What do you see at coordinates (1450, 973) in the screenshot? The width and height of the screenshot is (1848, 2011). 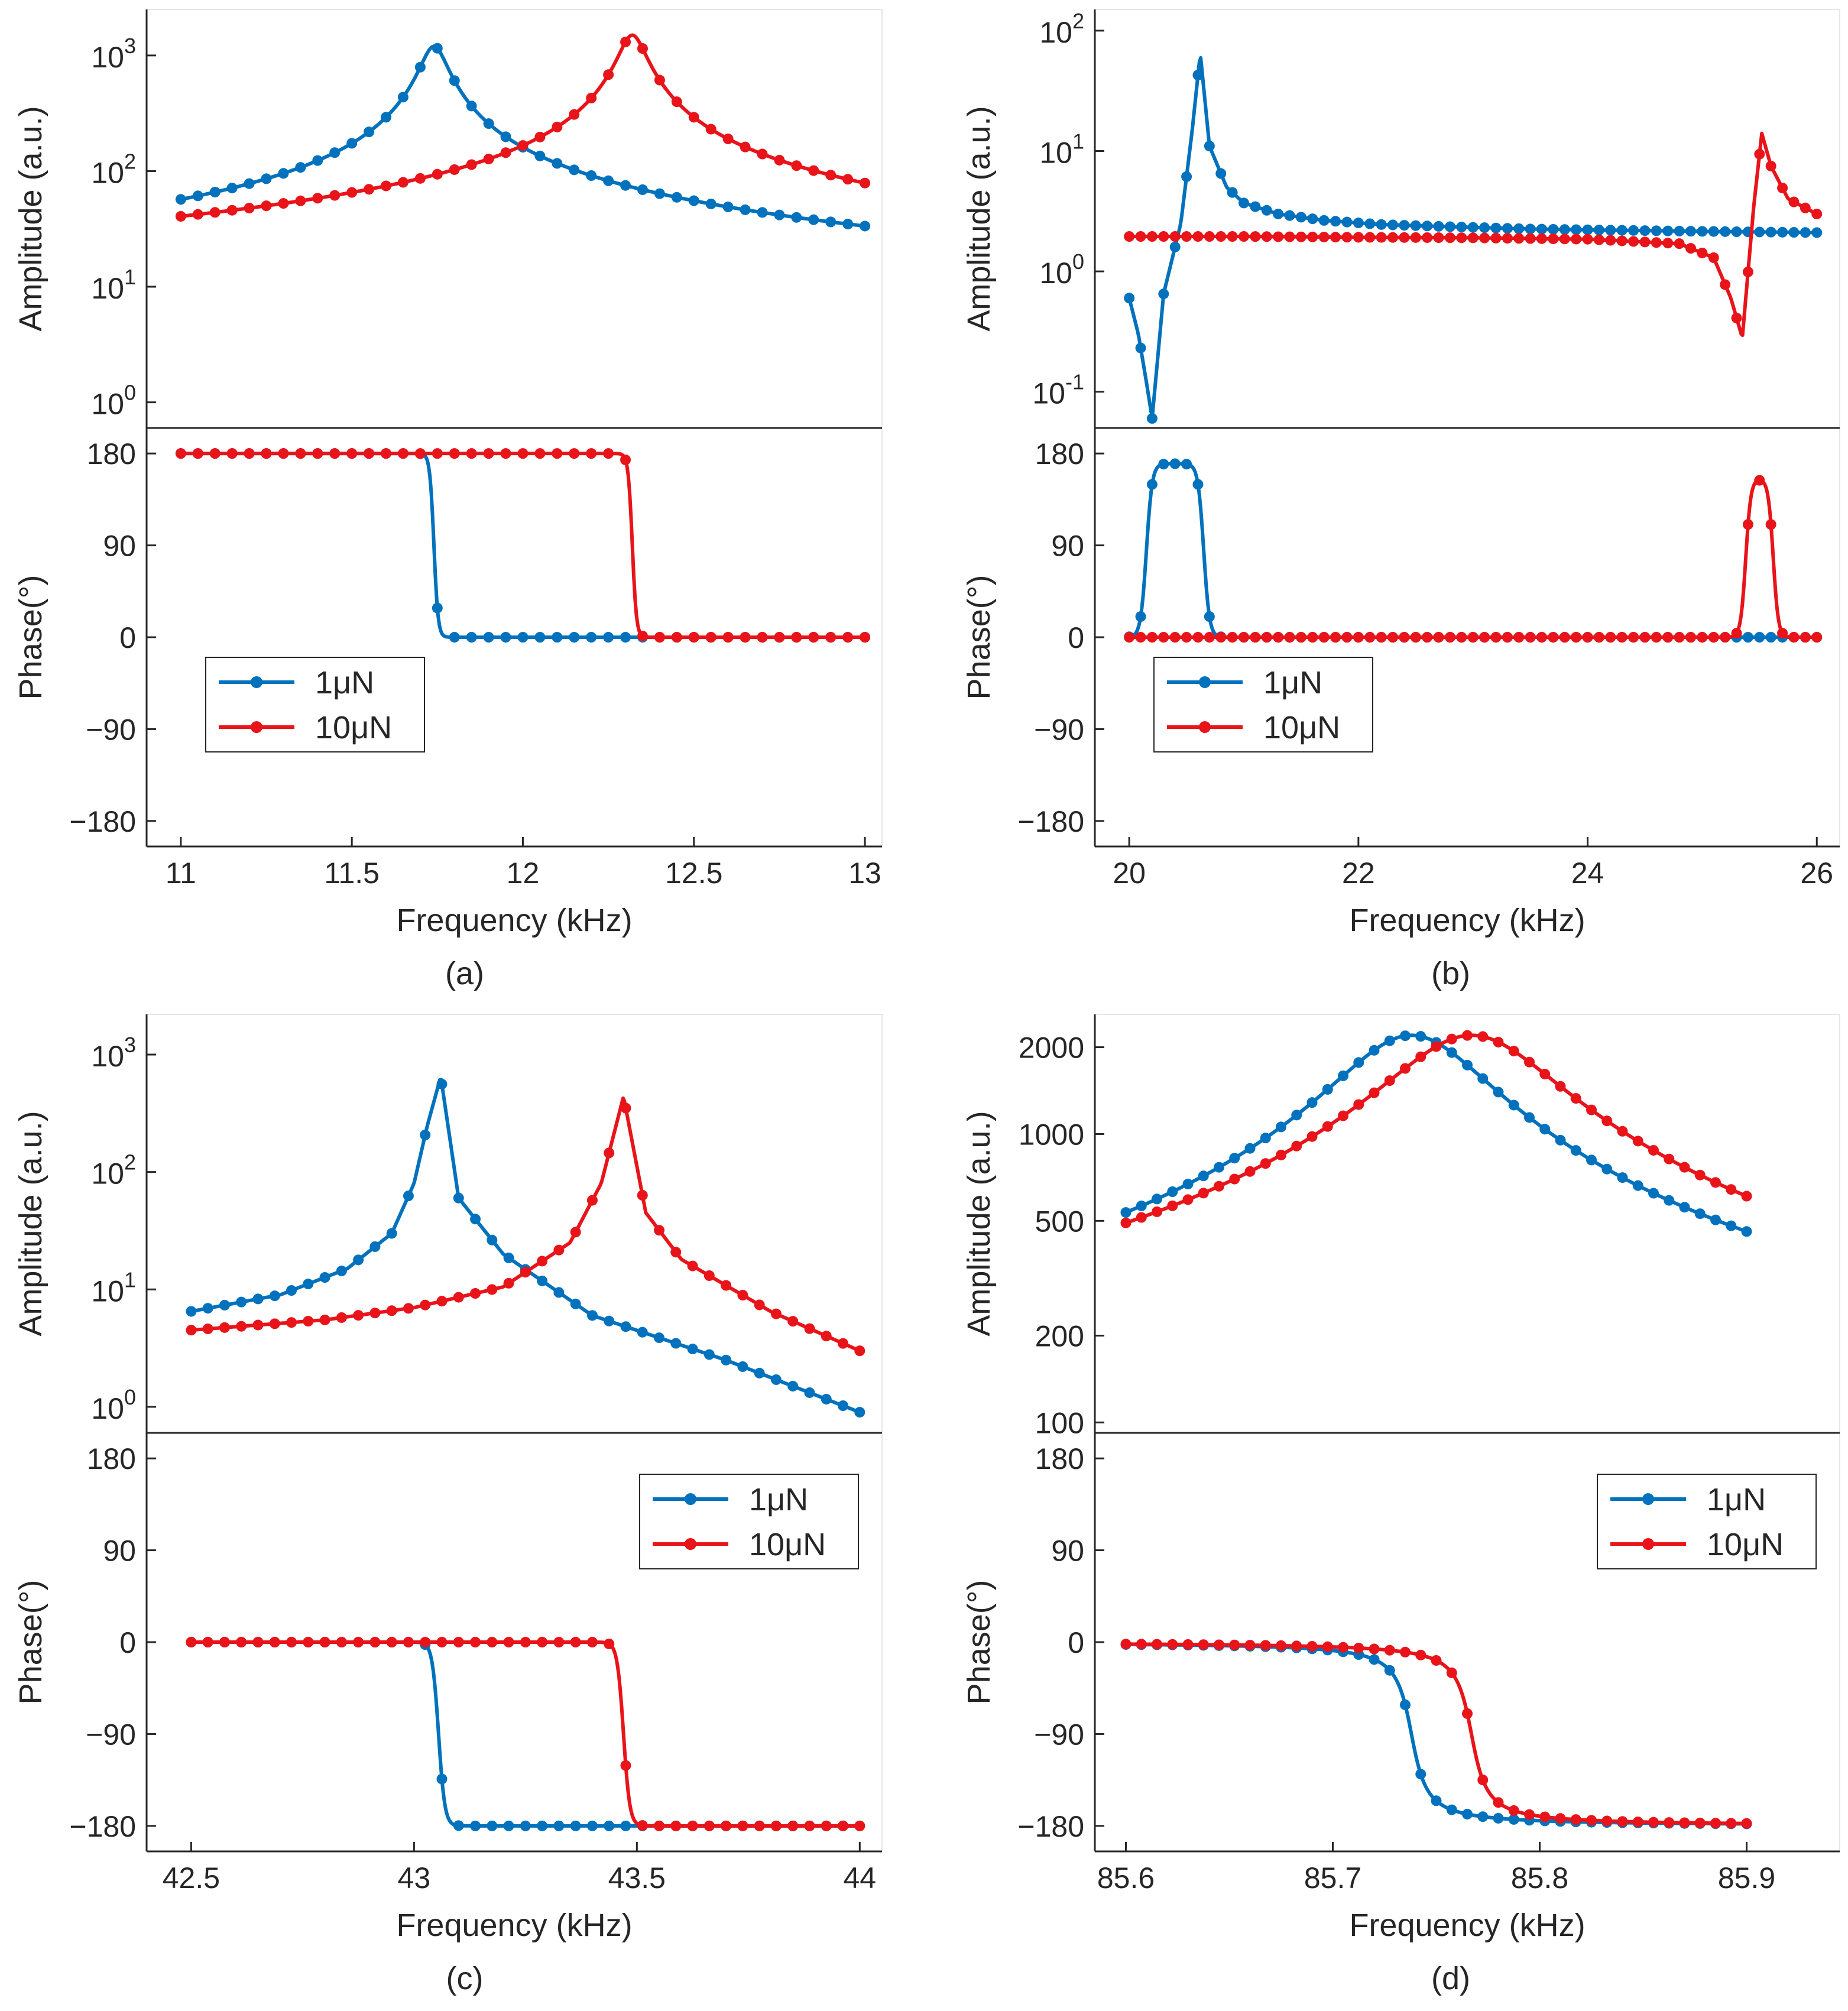 I see `panel-caption: (b)` at bounding box center [1450, 973].